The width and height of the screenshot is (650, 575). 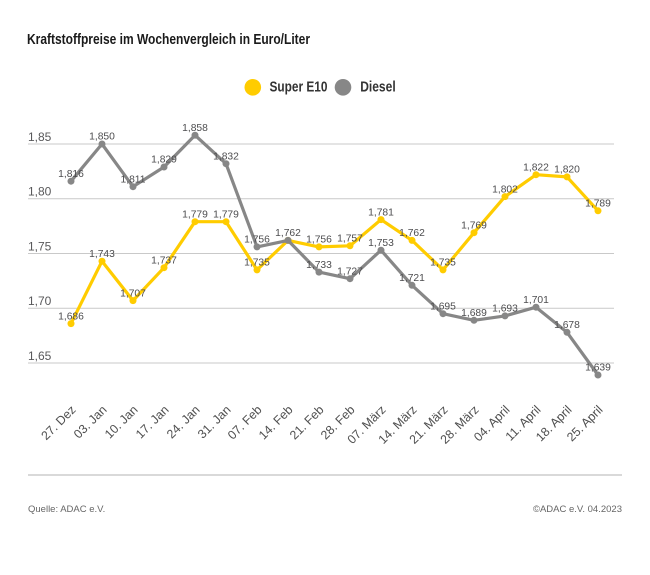 I want to click on svg-text: 1,802, so click(x=505, y=189).